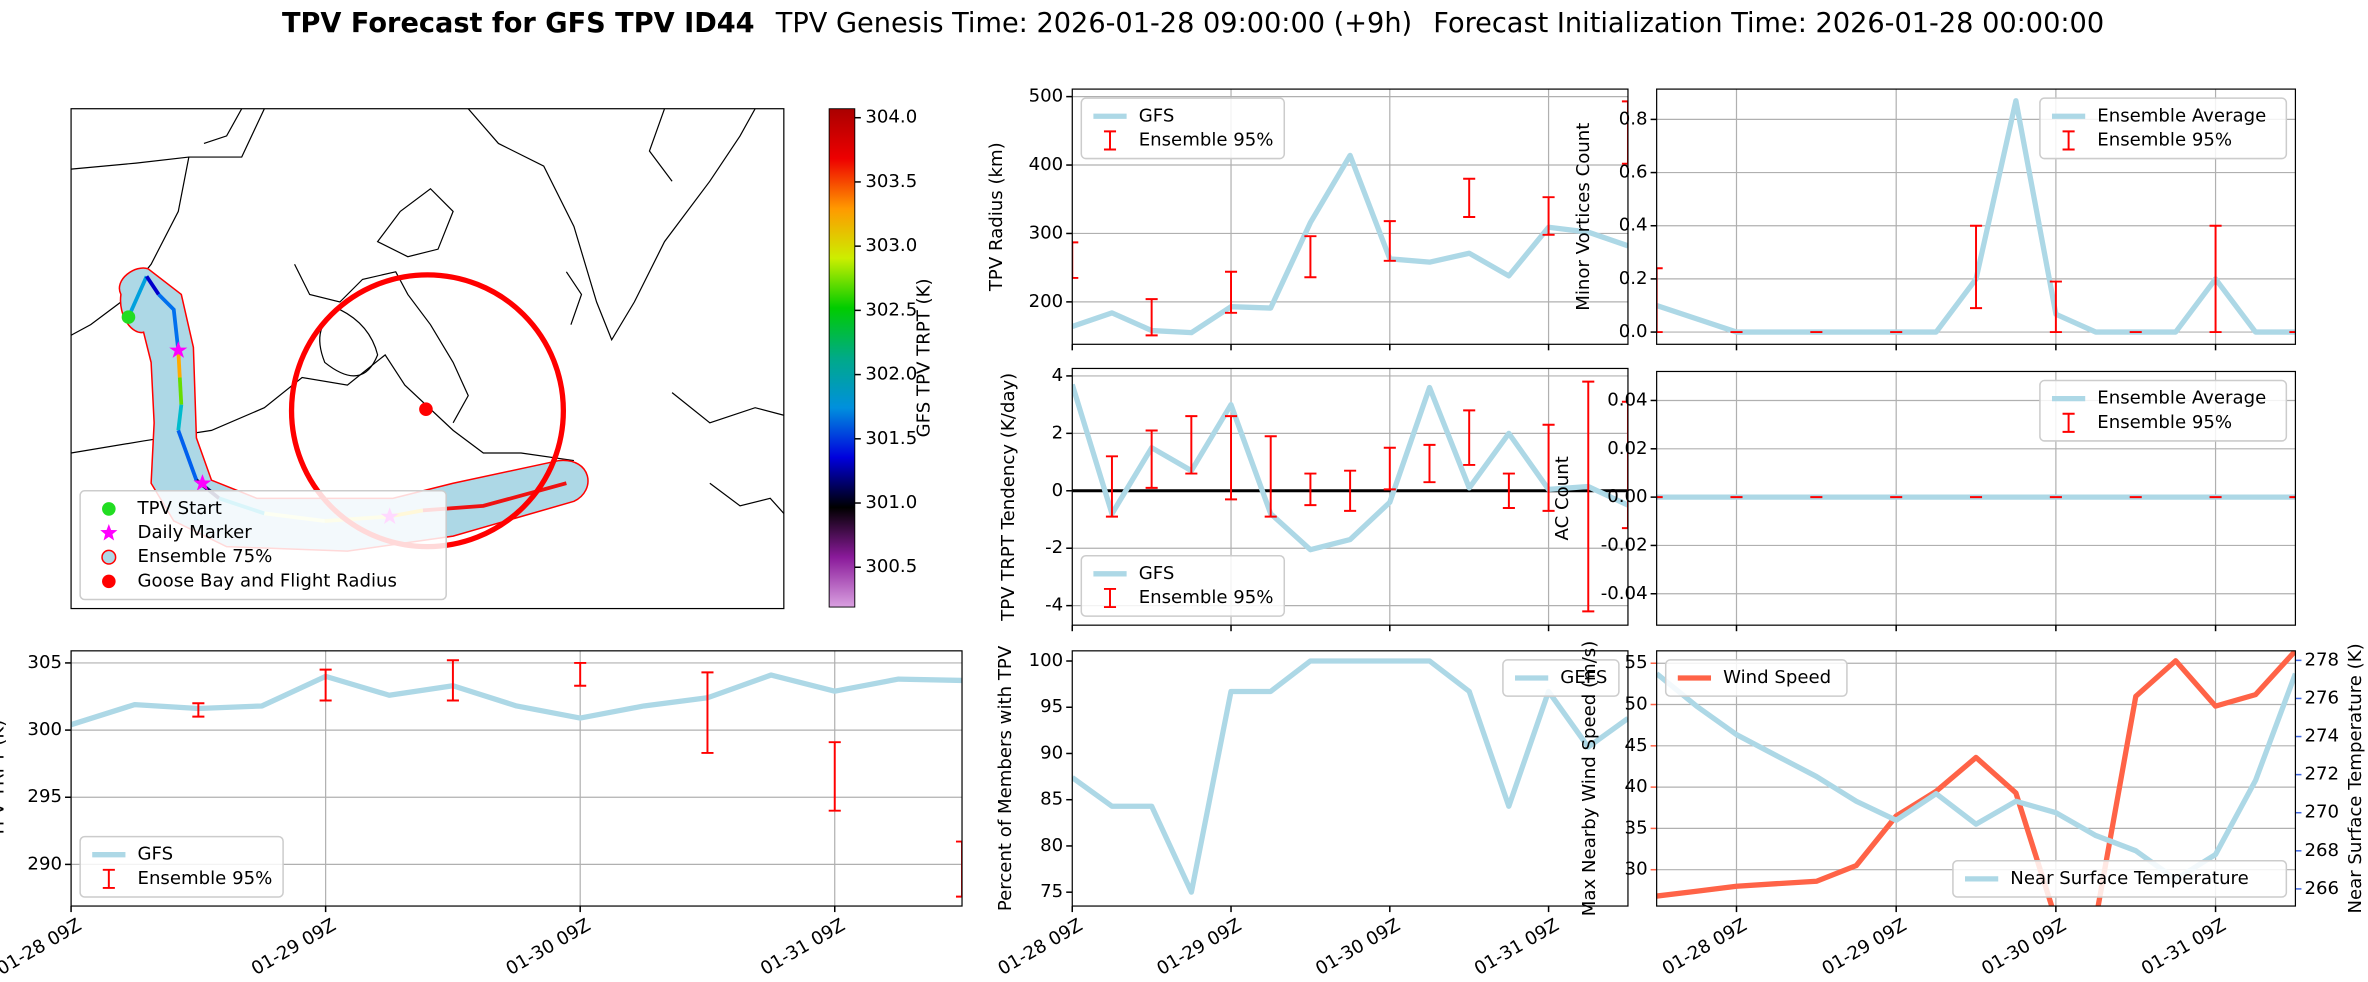  What do you see at coordinates (205, 556) in the screenshot?
I see `legend-label: Ensemble 75%` at bounding box center [205, 556].